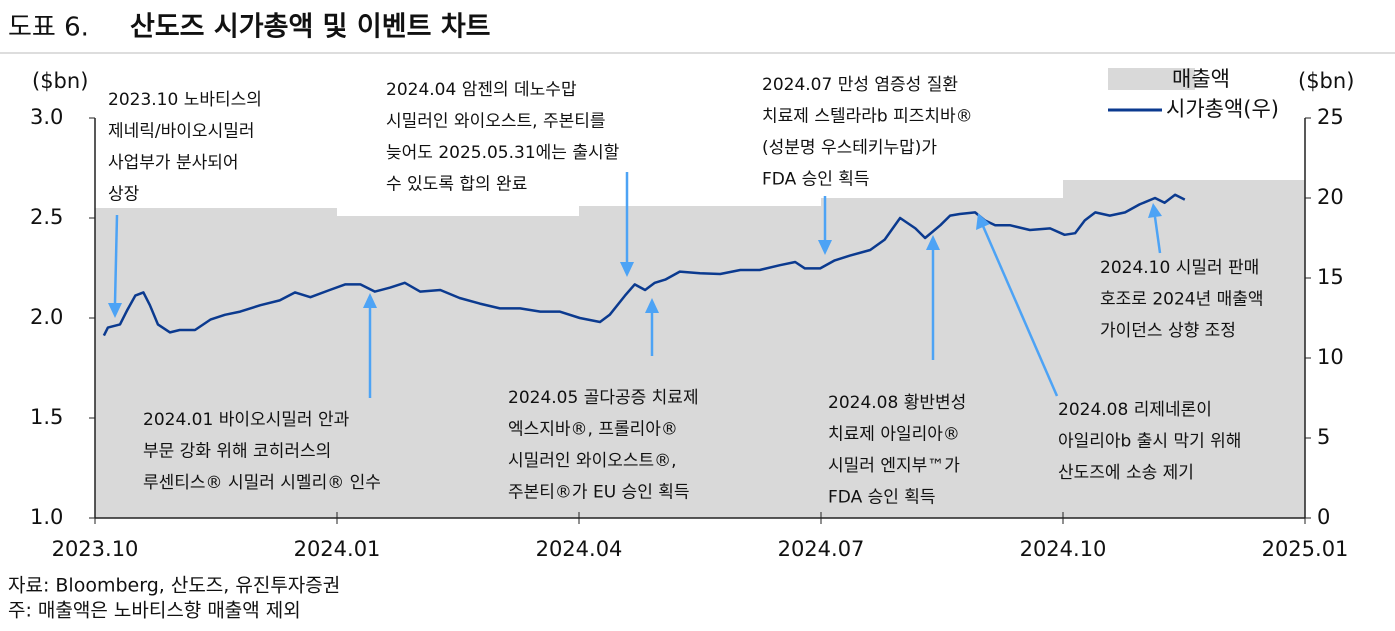  Describe the element at coordinates (173, 163) in the screenshot. I see `annotation: 사업부가 분사되어` at that location.